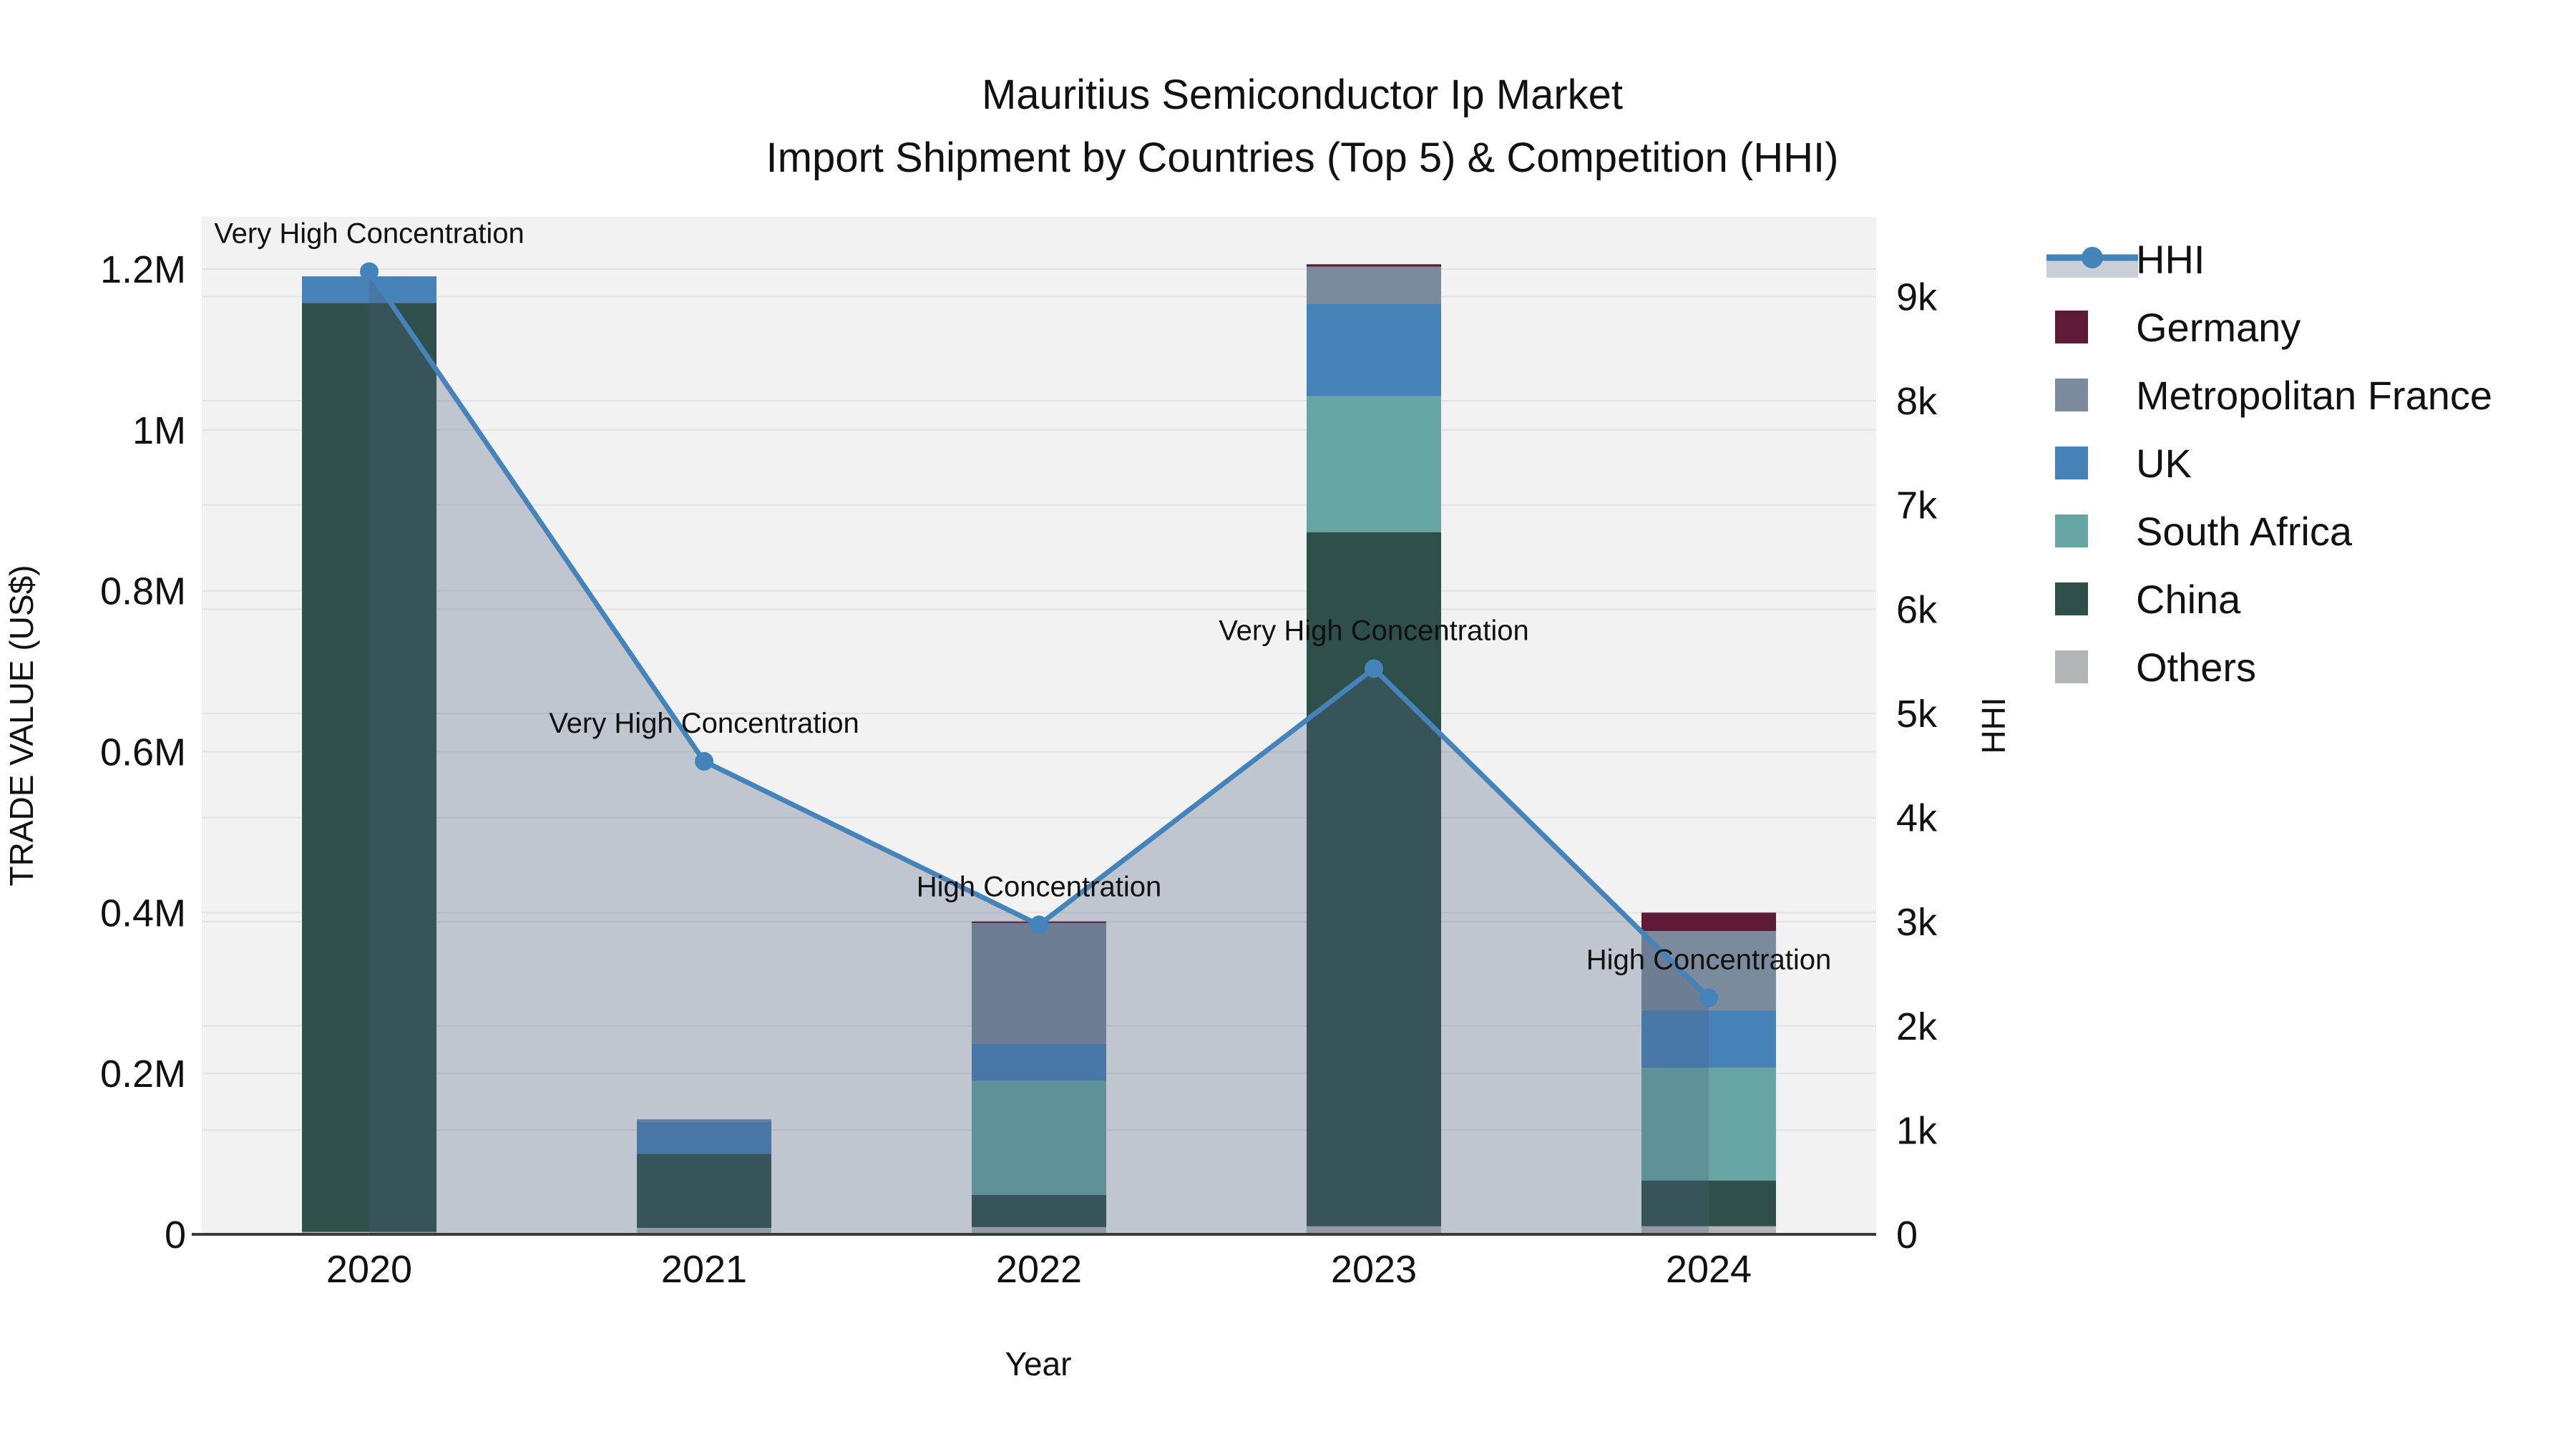 The height and width of the screenshot is (1449, 2576). What do you see at coordinates (2188, 599) in the screenshot?
I see `legend-label: China` at bounding box center [2188, 599].